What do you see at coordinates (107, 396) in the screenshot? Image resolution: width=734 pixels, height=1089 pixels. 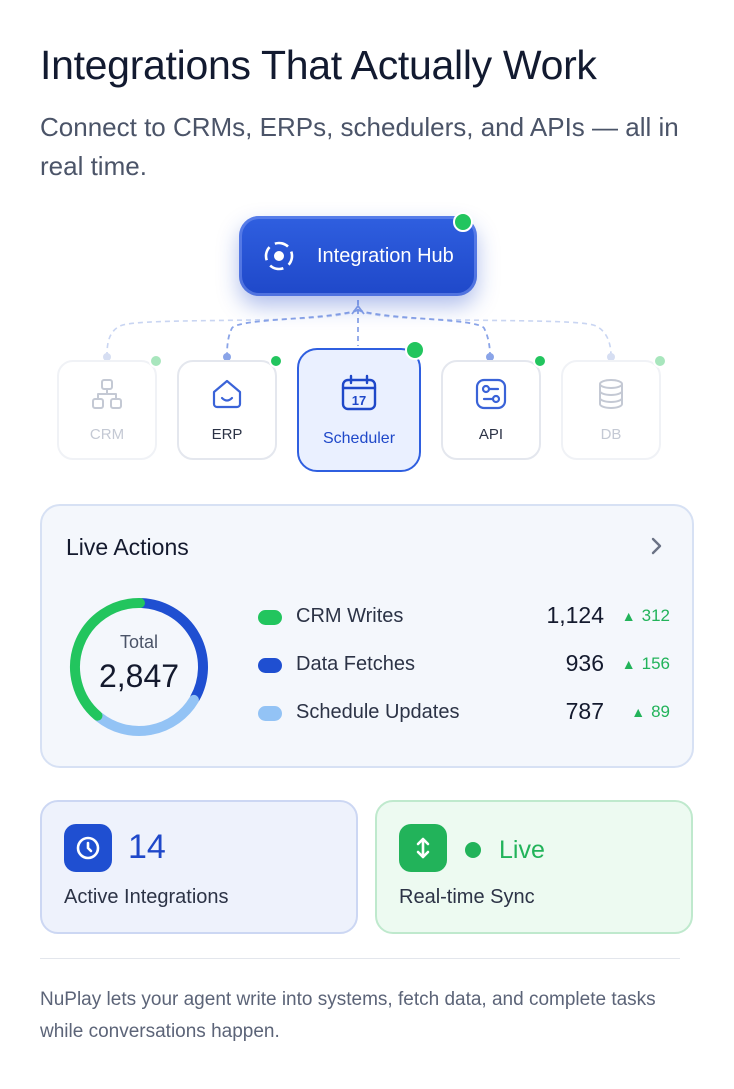 I see `hierarchy-icon` at bounding box center [107, 396].